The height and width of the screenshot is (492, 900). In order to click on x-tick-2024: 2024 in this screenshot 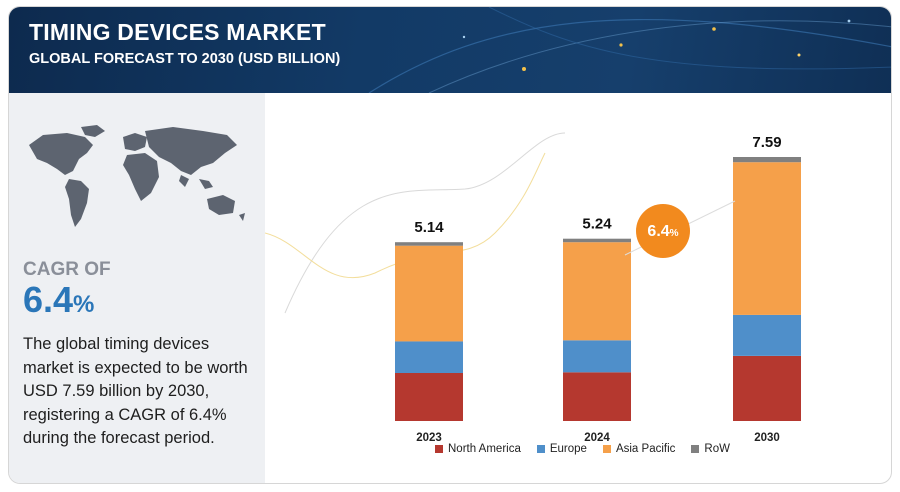, I will do `click(597, 438)`.